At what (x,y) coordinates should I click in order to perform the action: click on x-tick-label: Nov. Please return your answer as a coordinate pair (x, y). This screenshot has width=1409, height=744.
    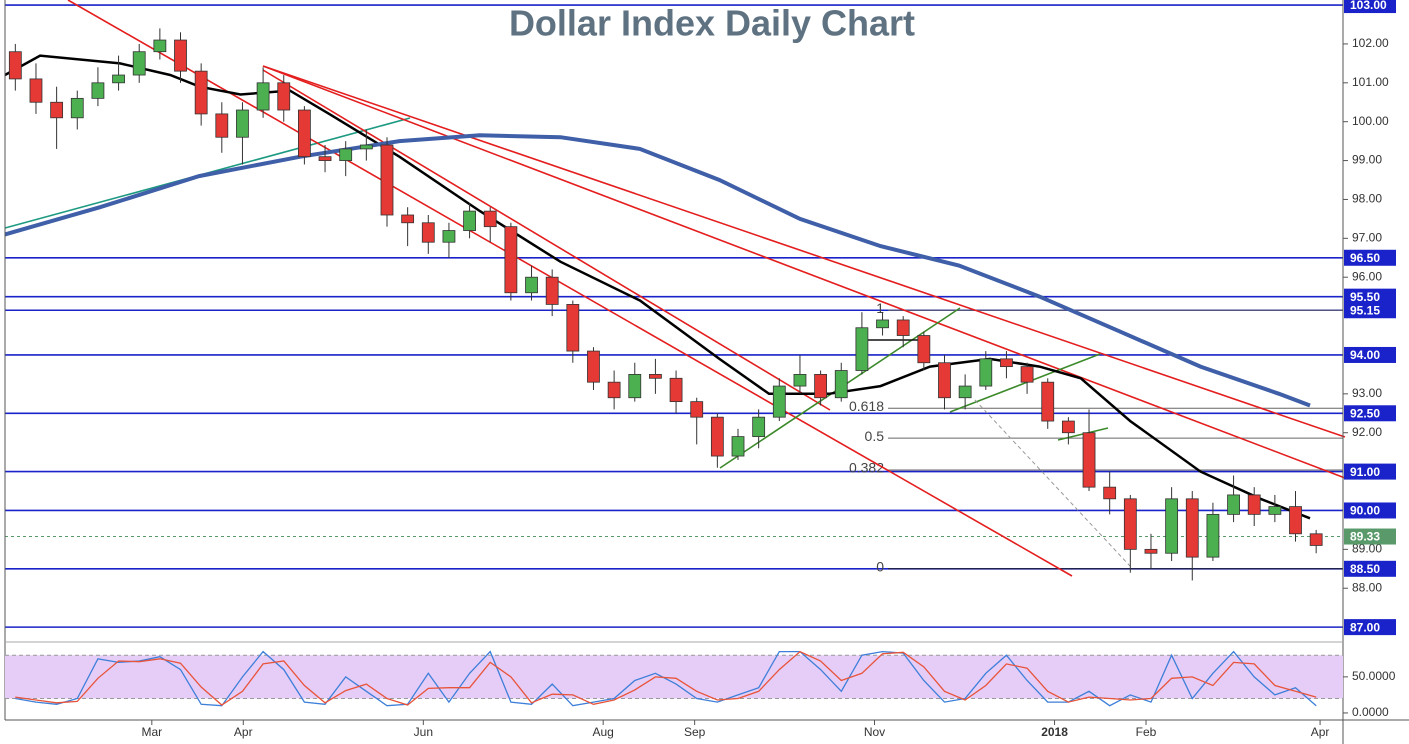
    Looking at the image, I should click on (874, 732).